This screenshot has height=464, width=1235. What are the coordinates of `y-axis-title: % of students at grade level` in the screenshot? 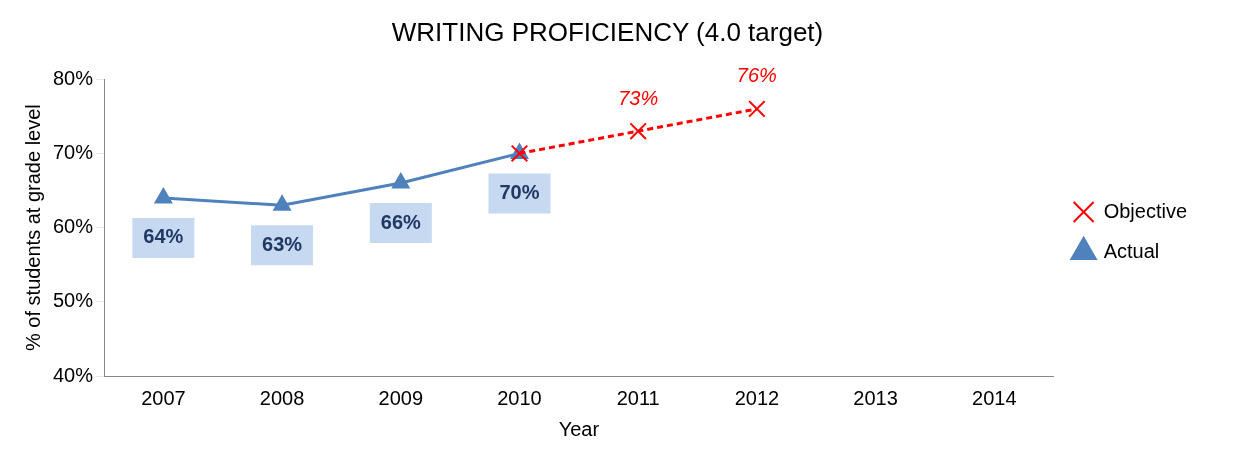 It's located at (32, 228).